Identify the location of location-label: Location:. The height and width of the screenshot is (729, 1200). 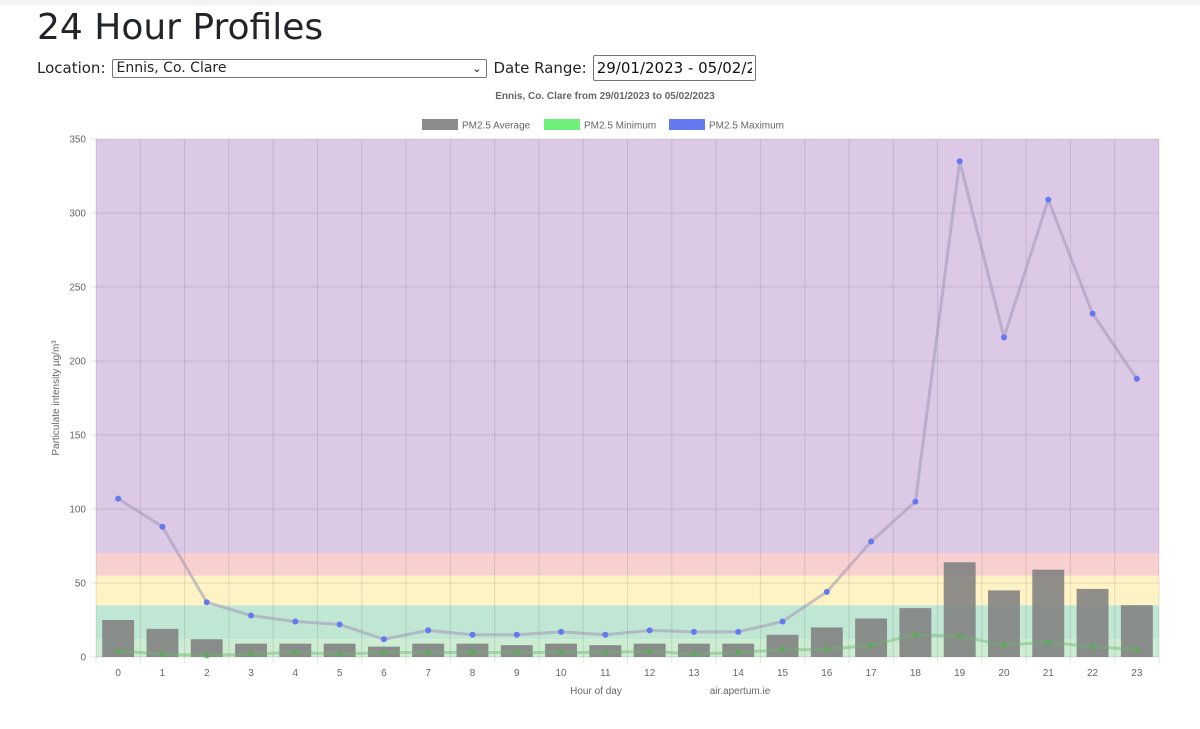
(71, 68).